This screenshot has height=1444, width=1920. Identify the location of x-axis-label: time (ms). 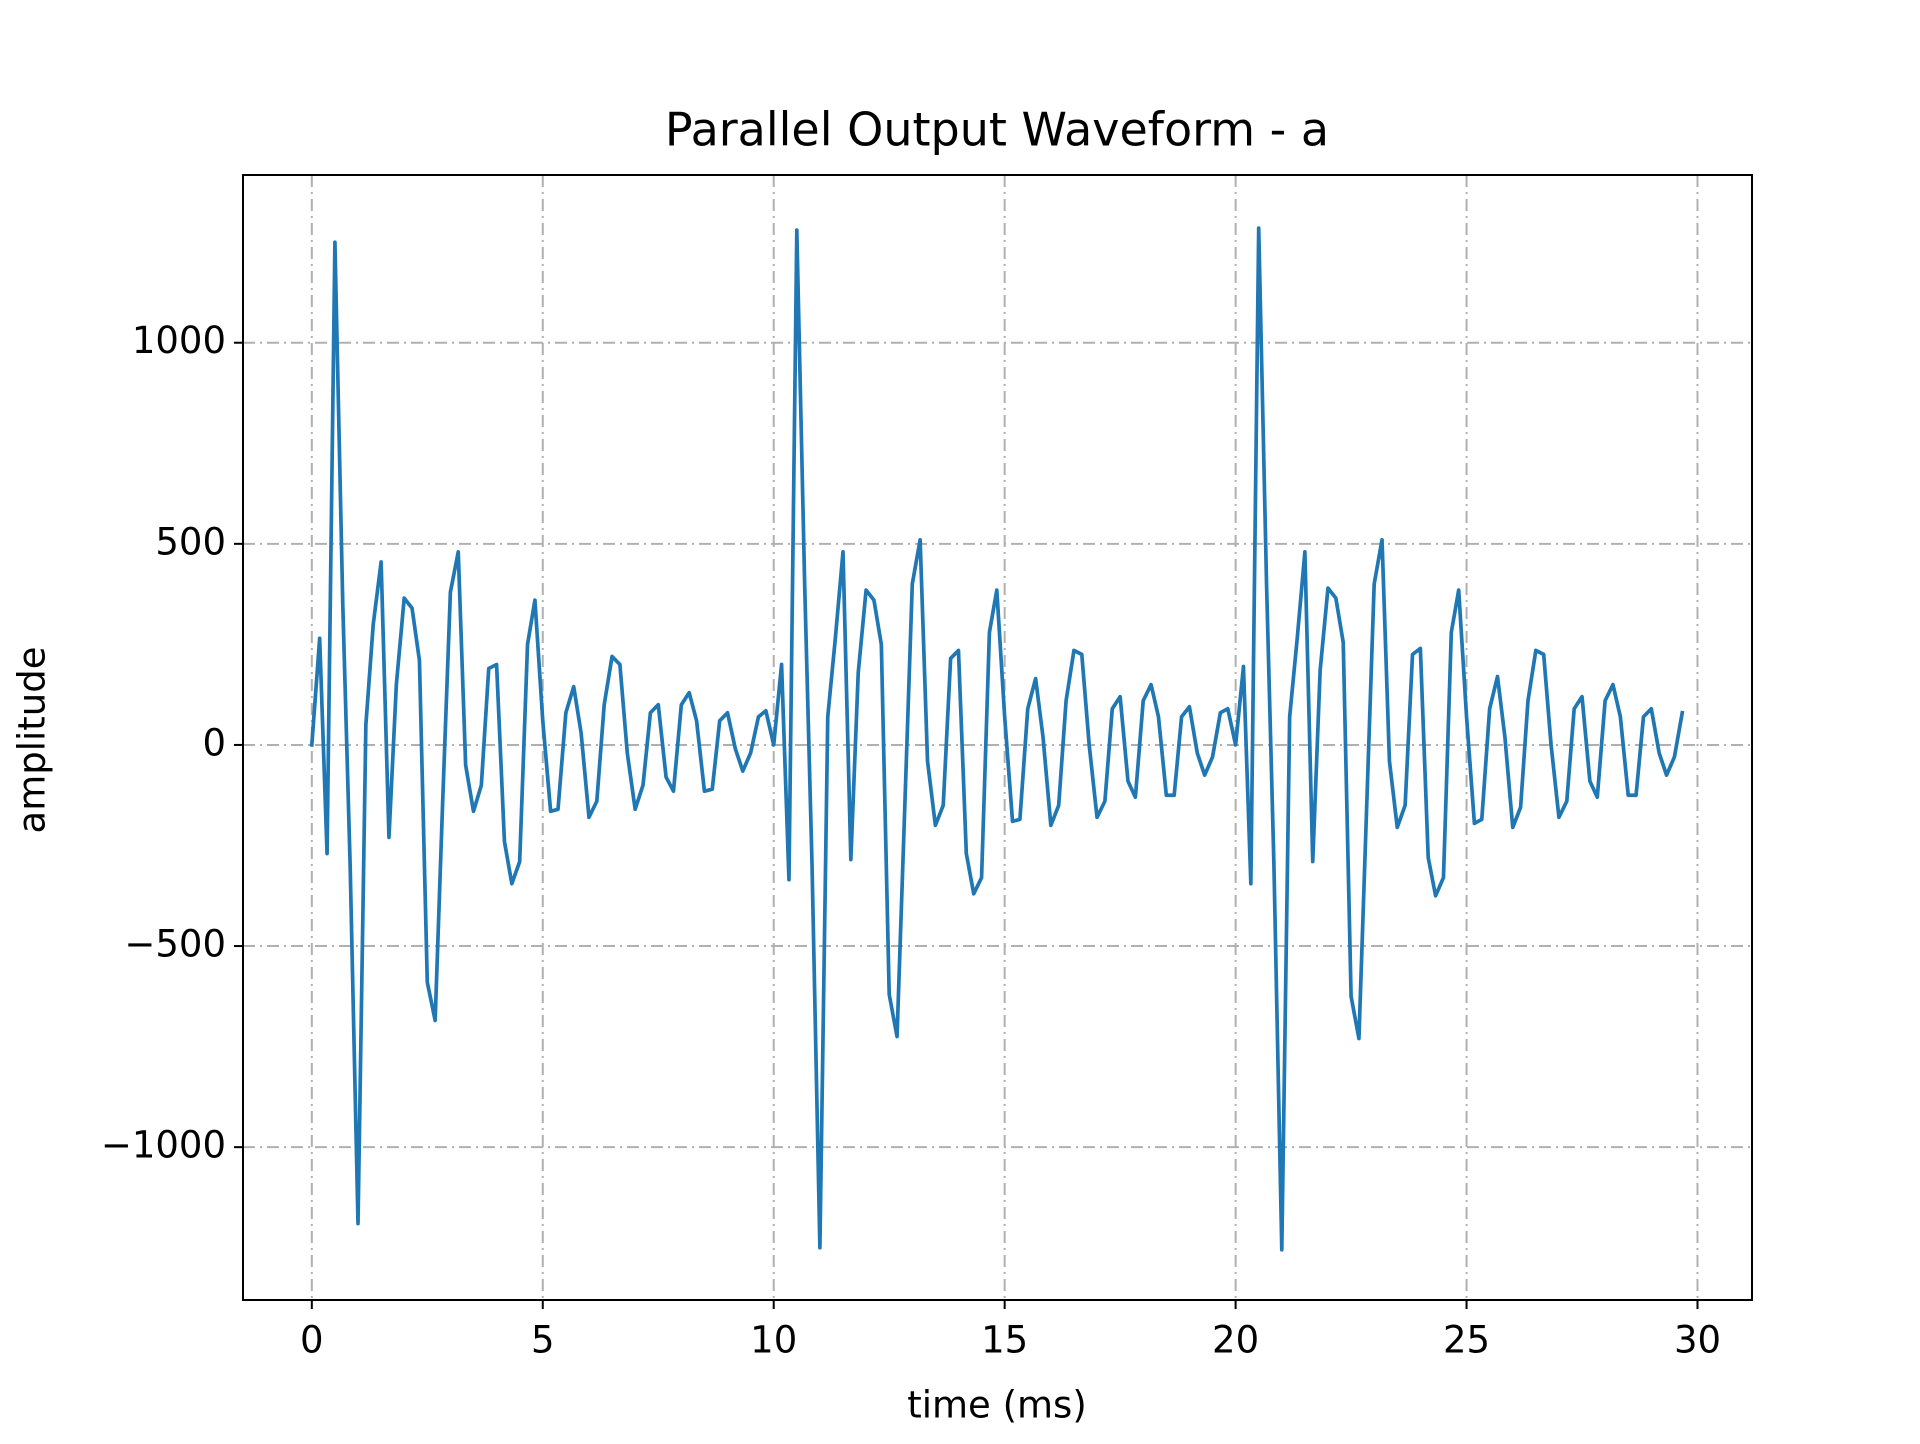
(997, 1405).